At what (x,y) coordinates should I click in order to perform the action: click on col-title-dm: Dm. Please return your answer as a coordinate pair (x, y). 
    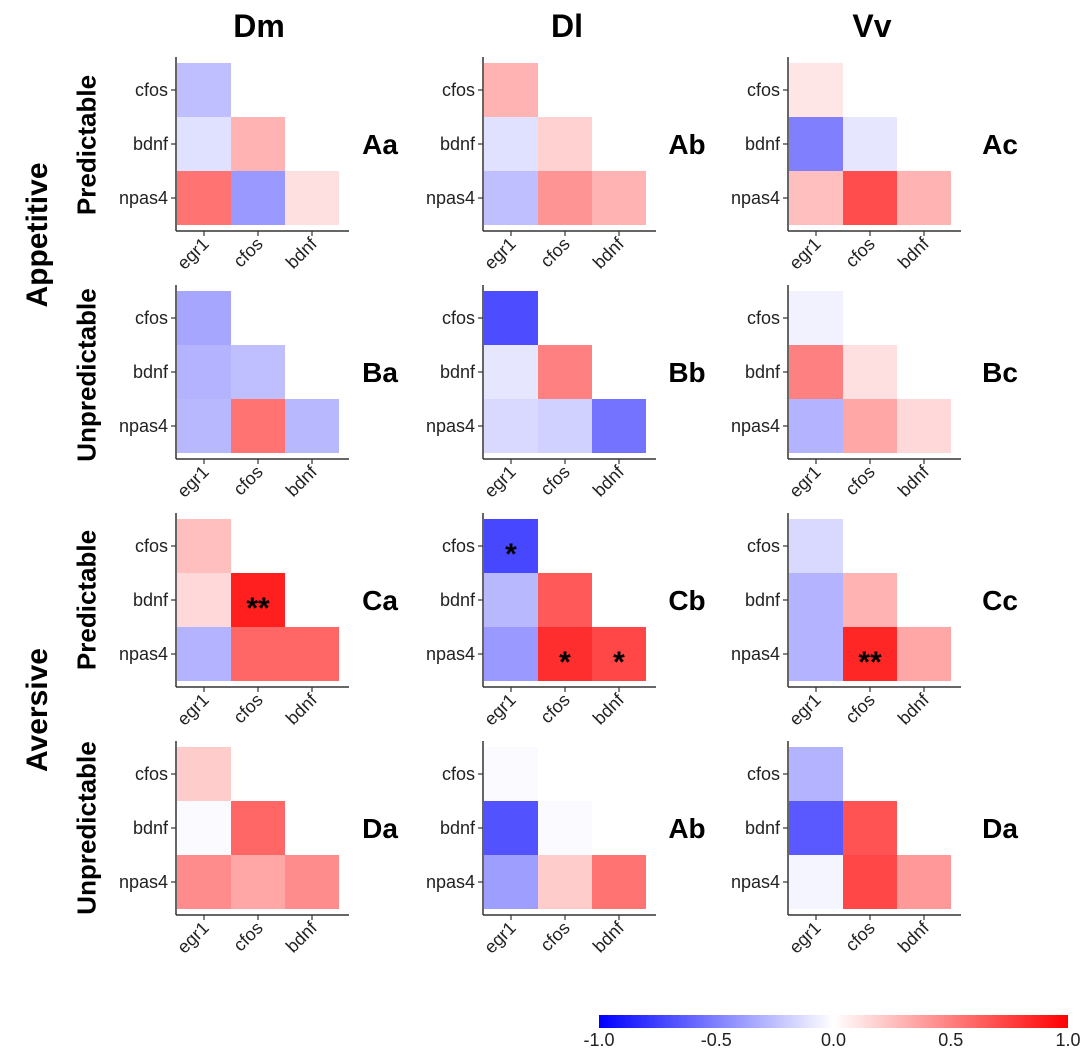
    Looking at the image, I should click on (259, 26).